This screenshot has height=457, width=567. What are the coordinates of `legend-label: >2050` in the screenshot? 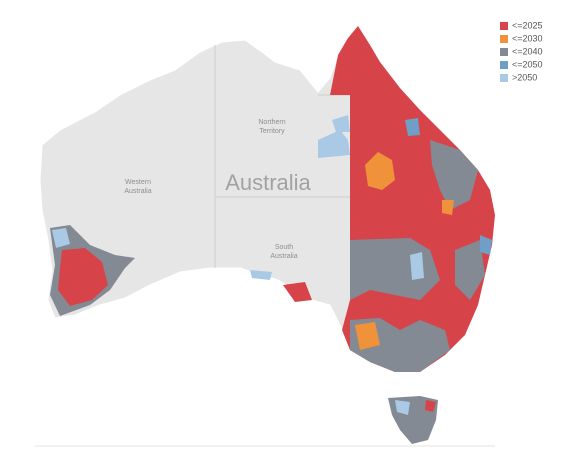 It's located at (524, 77).